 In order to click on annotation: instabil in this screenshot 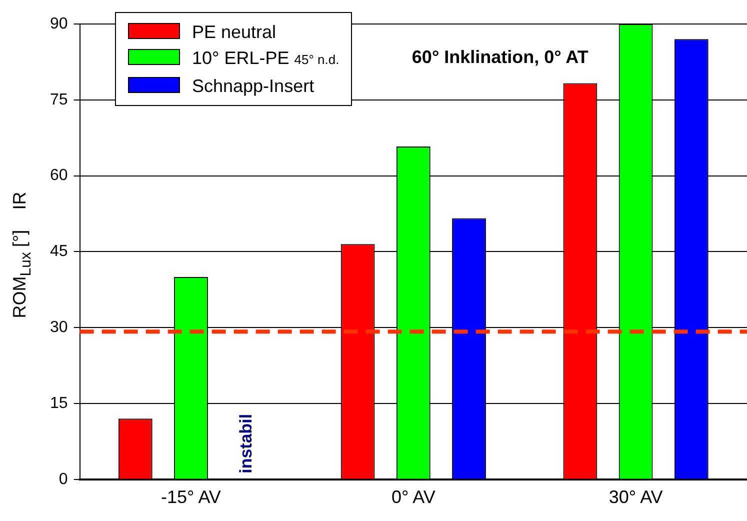, I will do `click(246, 444)`.